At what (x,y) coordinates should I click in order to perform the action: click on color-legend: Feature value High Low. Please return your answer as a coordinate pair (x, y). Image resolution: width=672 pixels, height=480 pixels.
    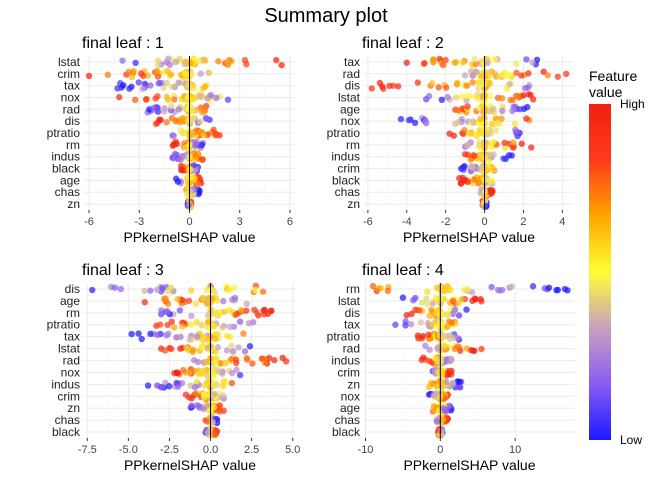
    Looking at the image, I should click on (617, 257).